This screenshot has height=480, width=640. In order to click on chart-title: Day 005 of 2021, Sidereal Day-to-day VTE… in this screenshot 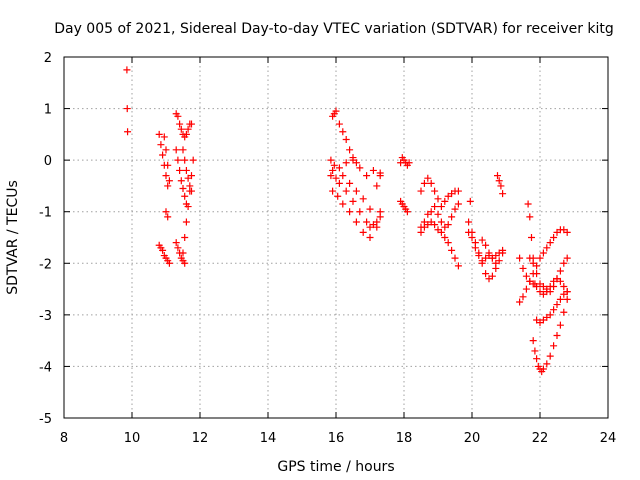, I will do `click(334, 29)`.